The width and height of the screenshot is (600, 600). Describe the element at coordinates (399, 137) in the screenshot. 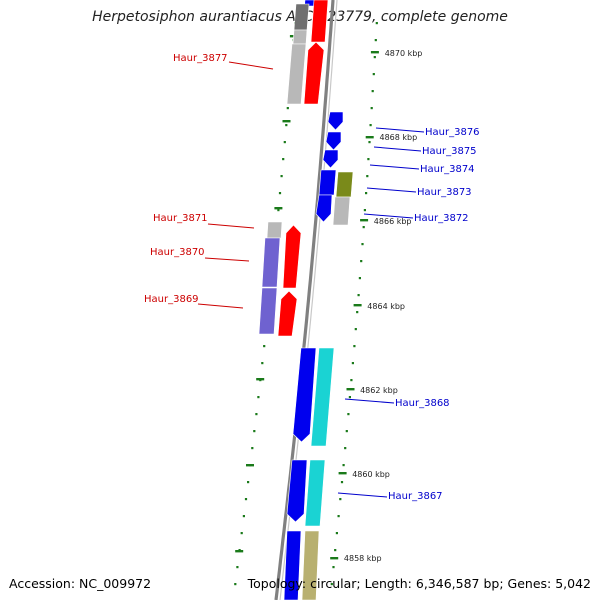

I see `scale-label: 4868 kbp` at that location.